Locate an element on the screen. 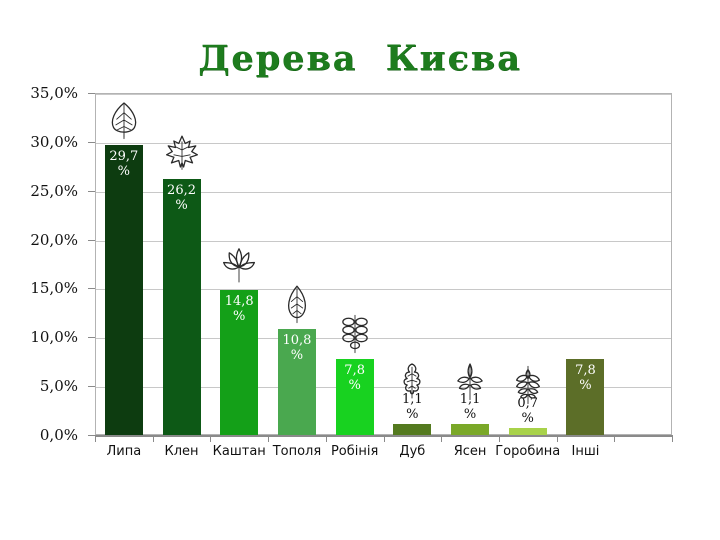 The image size is (720, 540). chart-title: Дерева Києва is located at coordinates (360, 58).